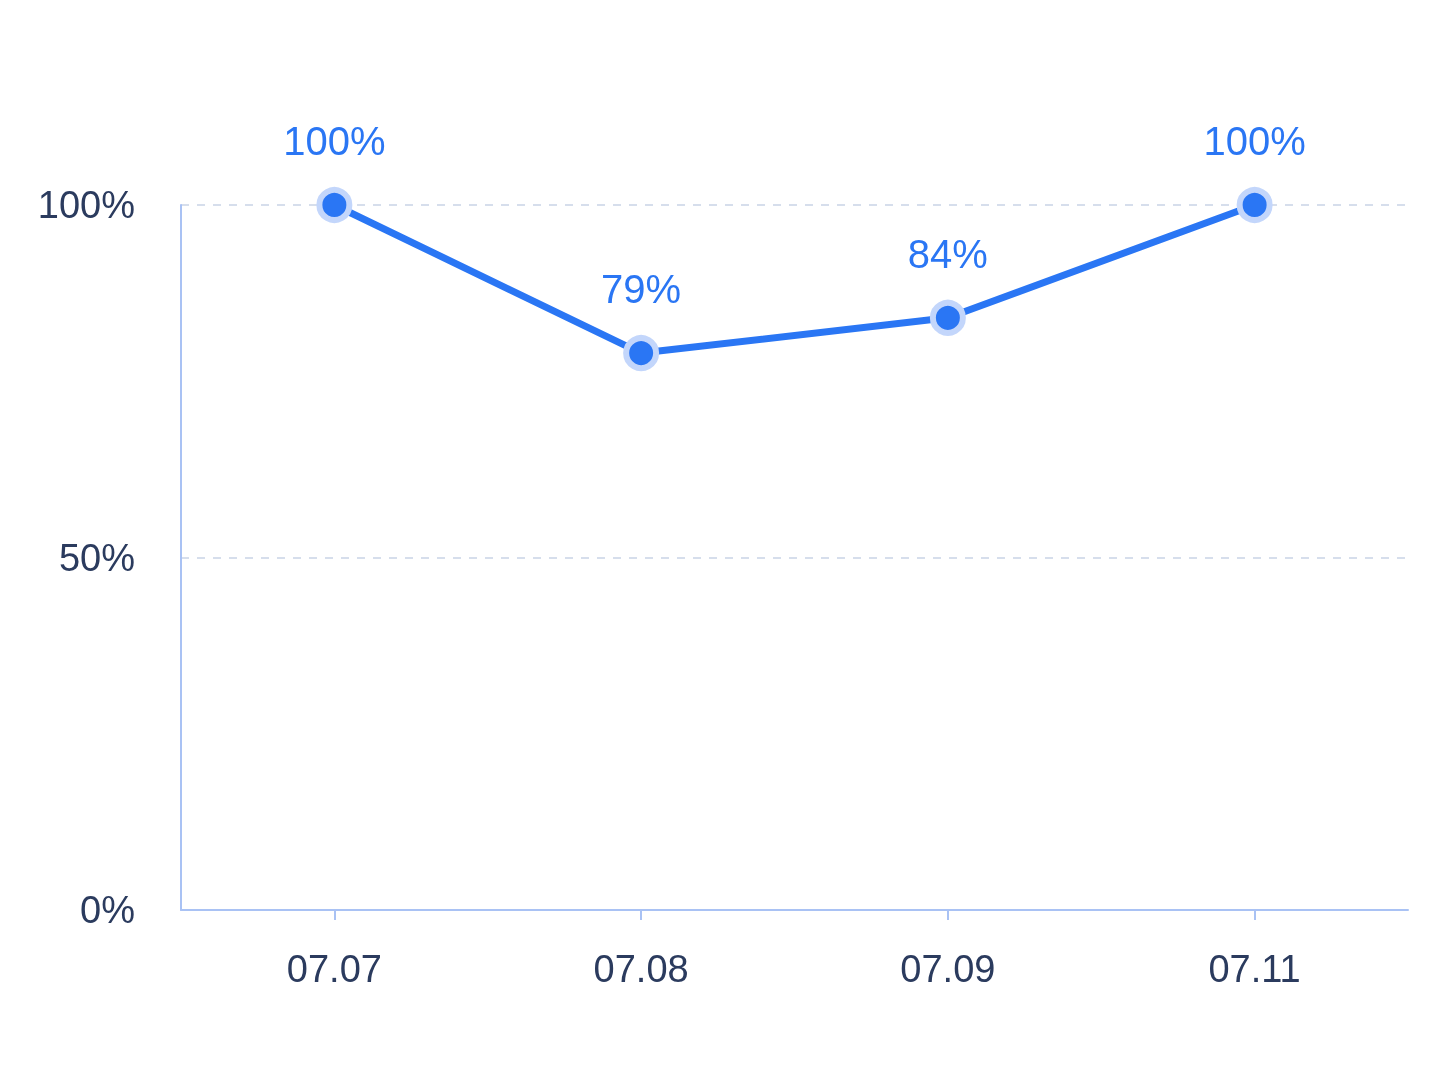 Image resolution: width=1448 pixels, height=1086 pixels. What do you see at coordinates (948, 969) in the screenshot?
I see `x-tick-label: 07.09` at bounding box center [948, 969].